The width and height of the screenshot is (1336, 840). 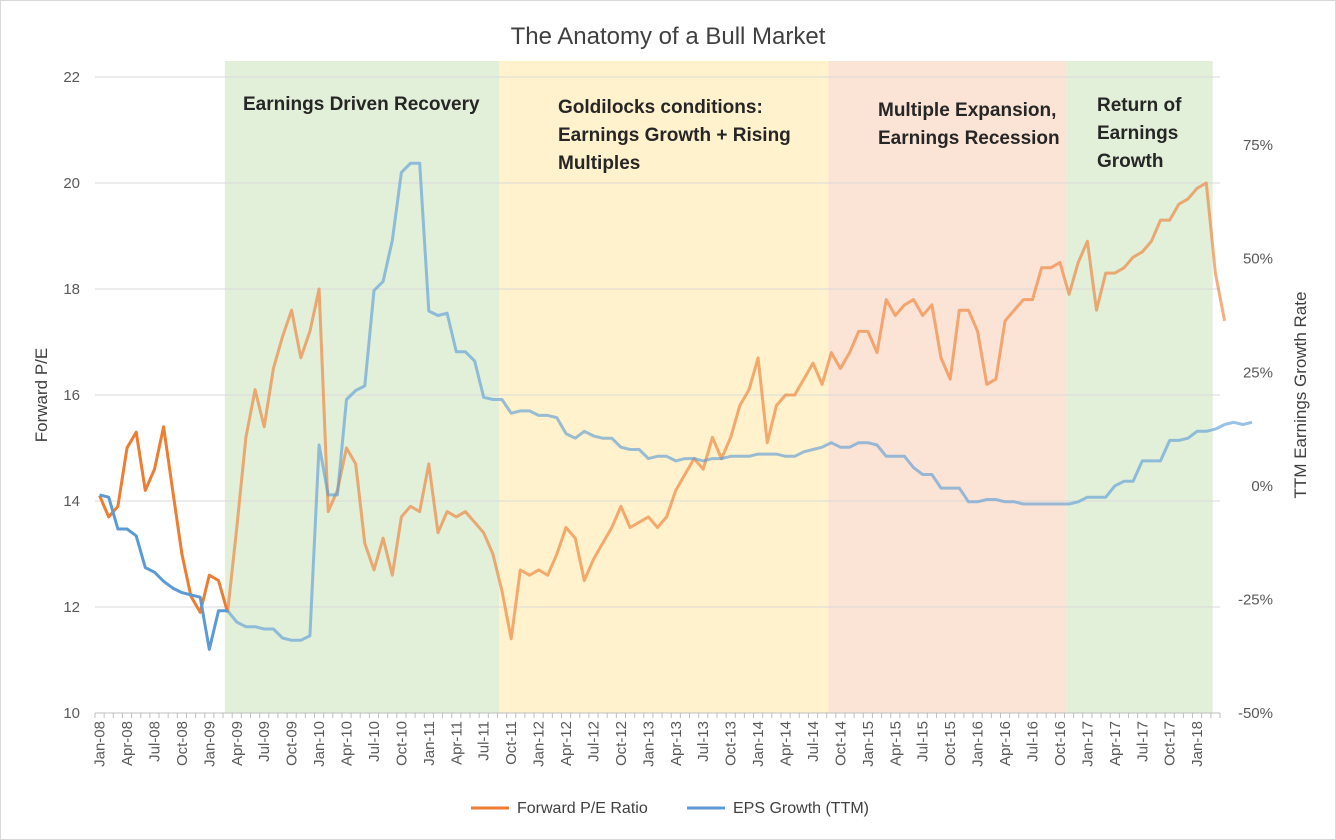 I want to click on region-label-4: Return of Earnings Growth, so click(x=1139, y=133).